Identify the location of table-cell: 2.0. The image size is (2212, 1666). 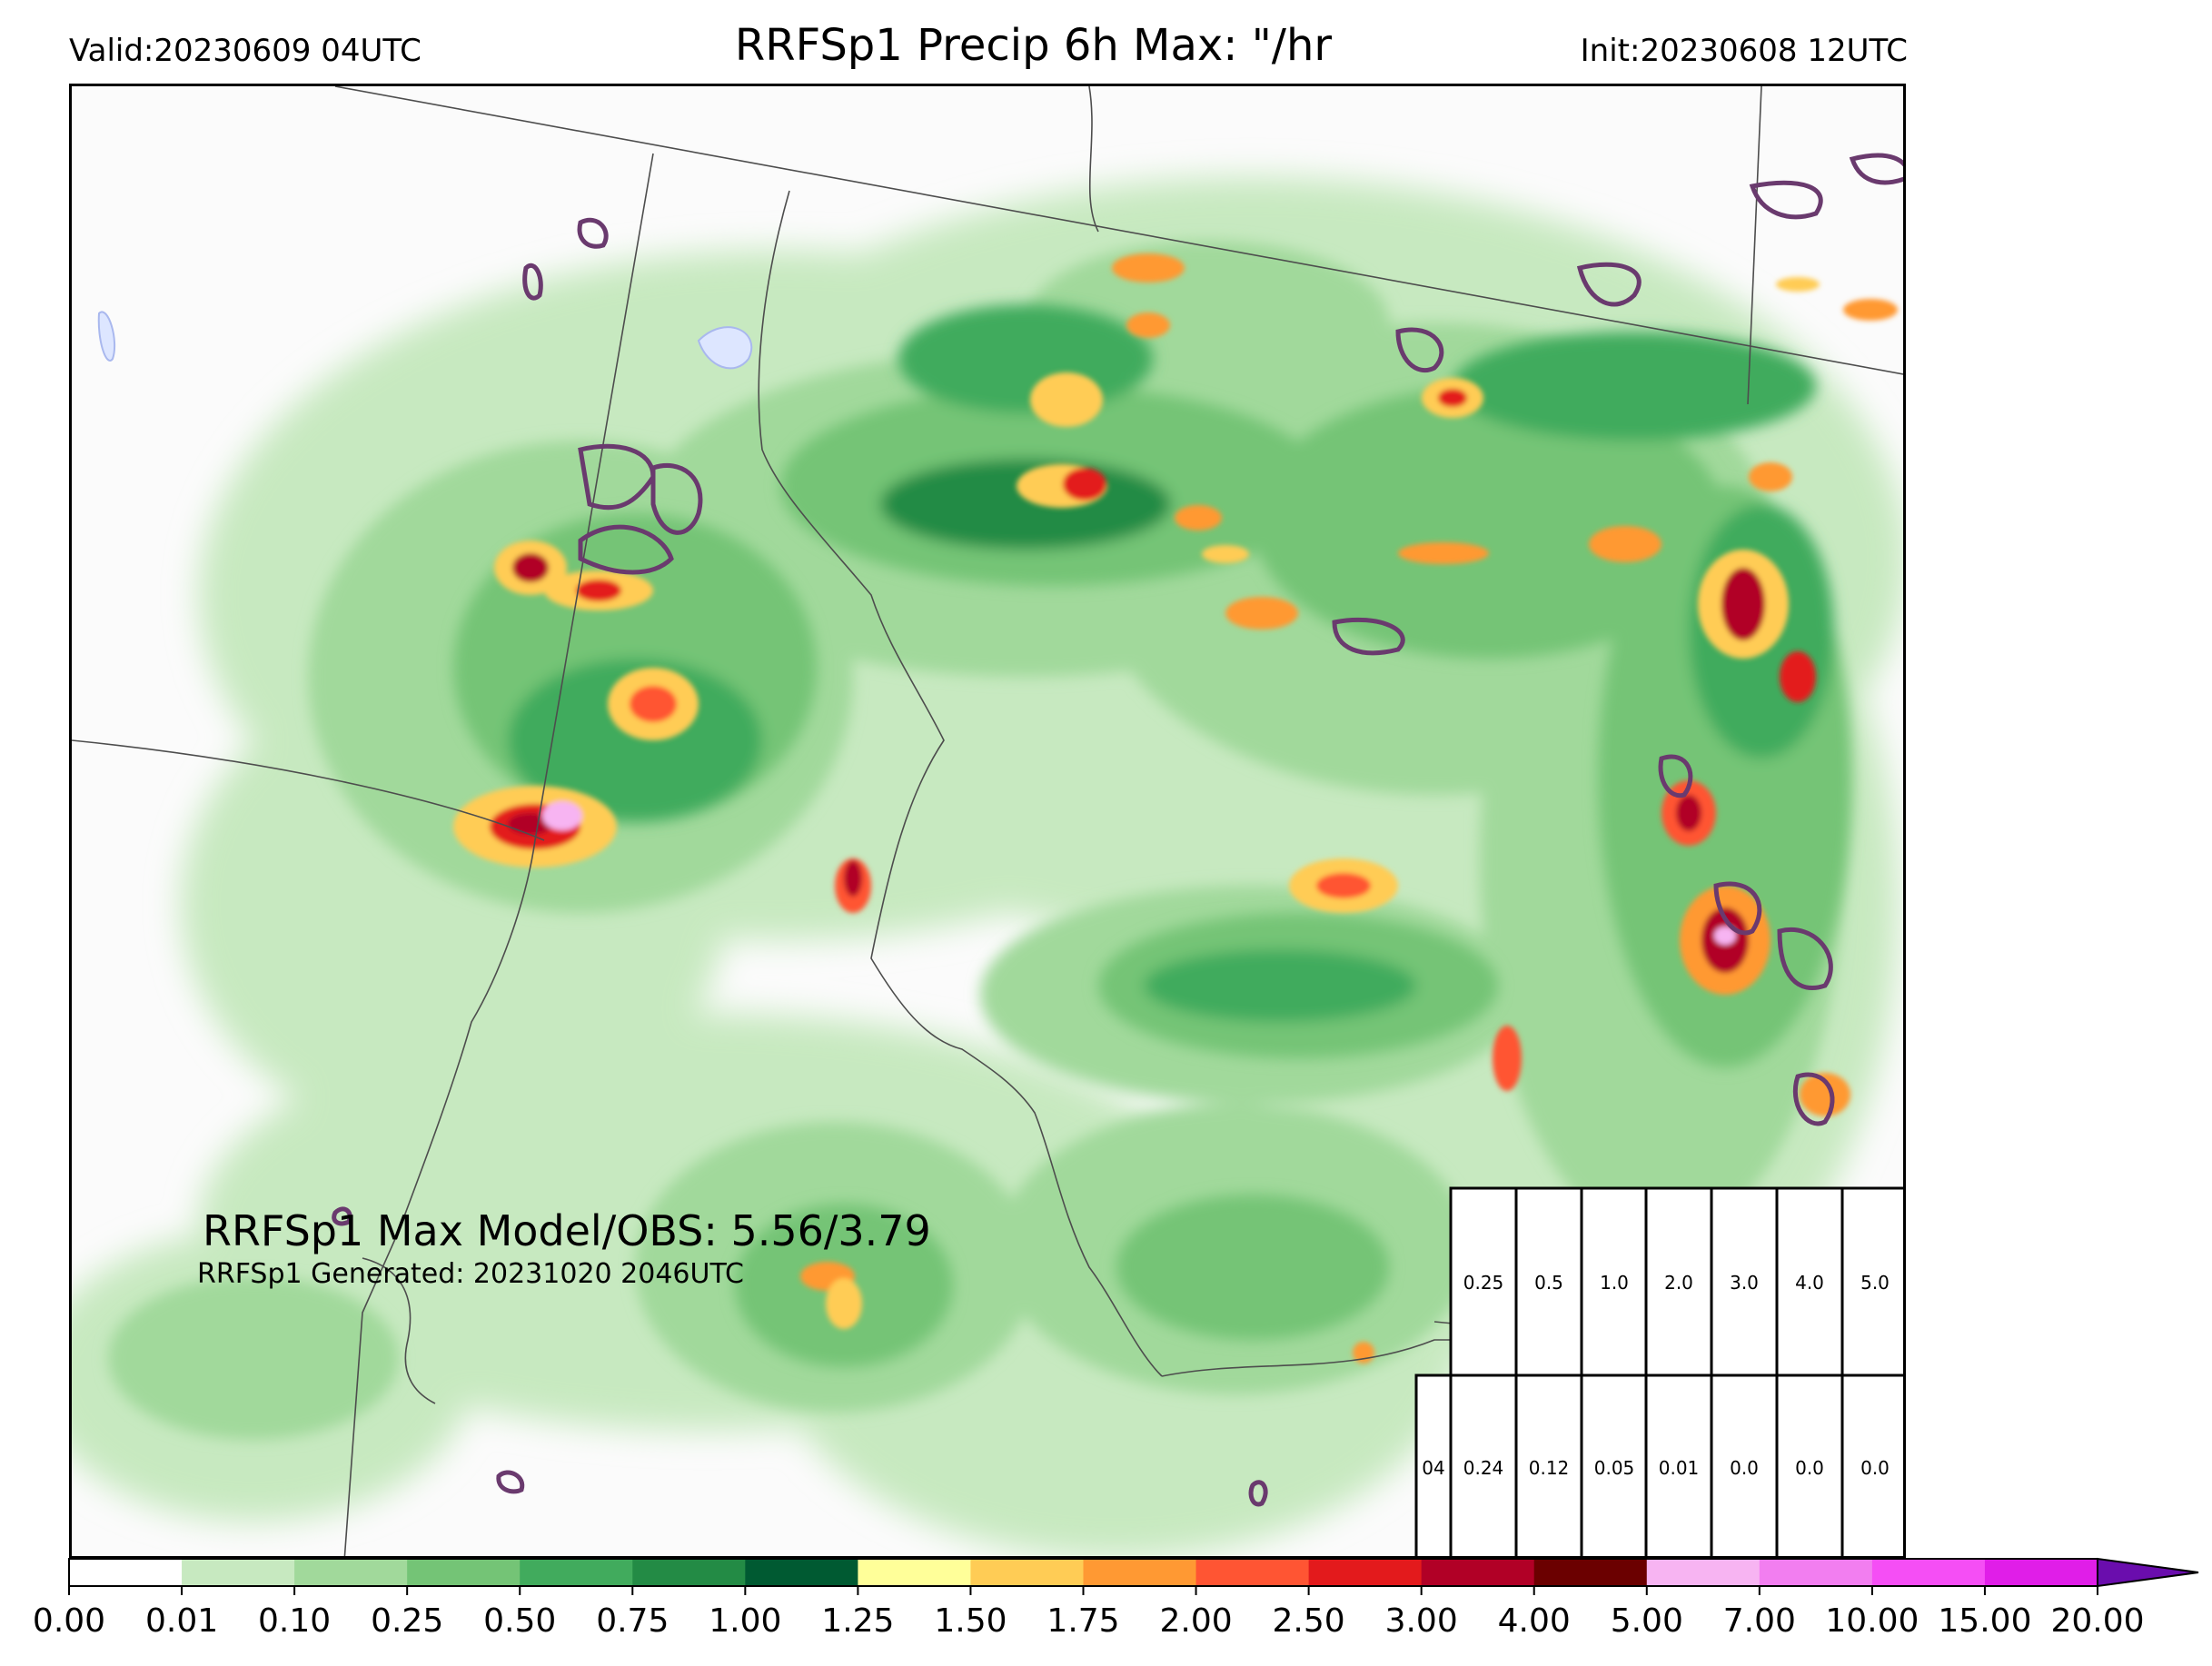
(1678, 1283).